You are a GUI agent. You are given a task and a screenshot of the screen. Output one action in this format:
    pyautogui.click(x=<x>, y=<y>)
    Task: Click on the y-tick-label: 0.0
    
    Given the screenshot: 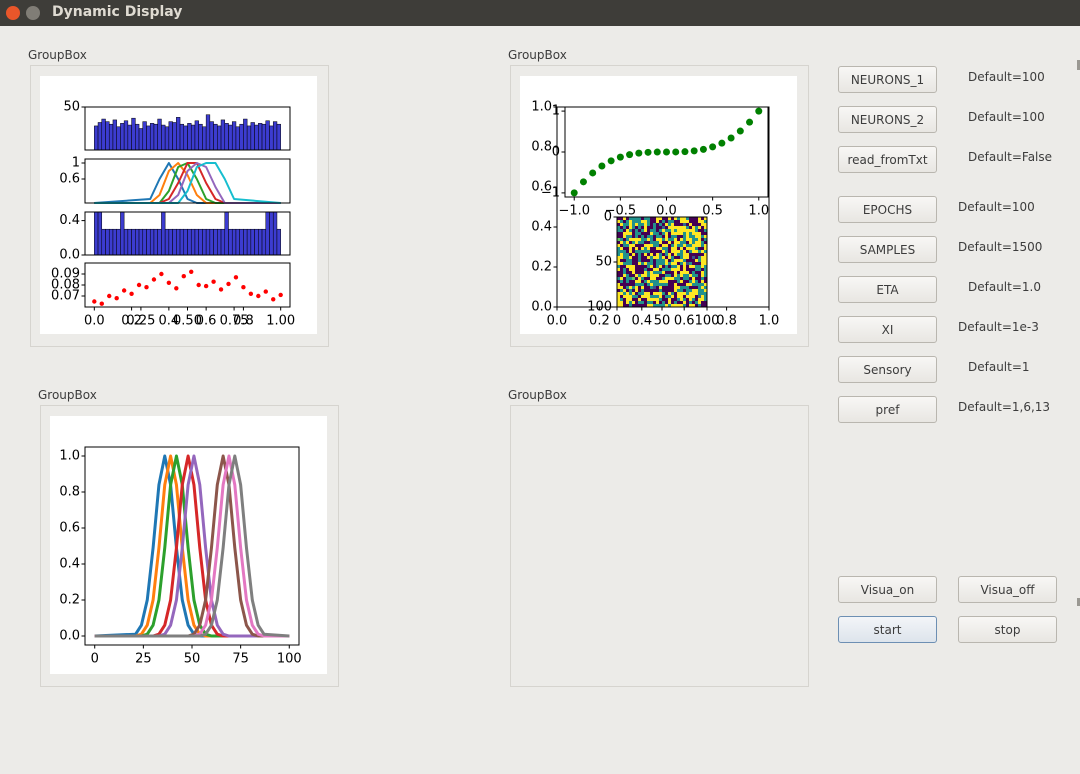 What is the action you would take?
    pyautogui.click(x=69, y=255)
    